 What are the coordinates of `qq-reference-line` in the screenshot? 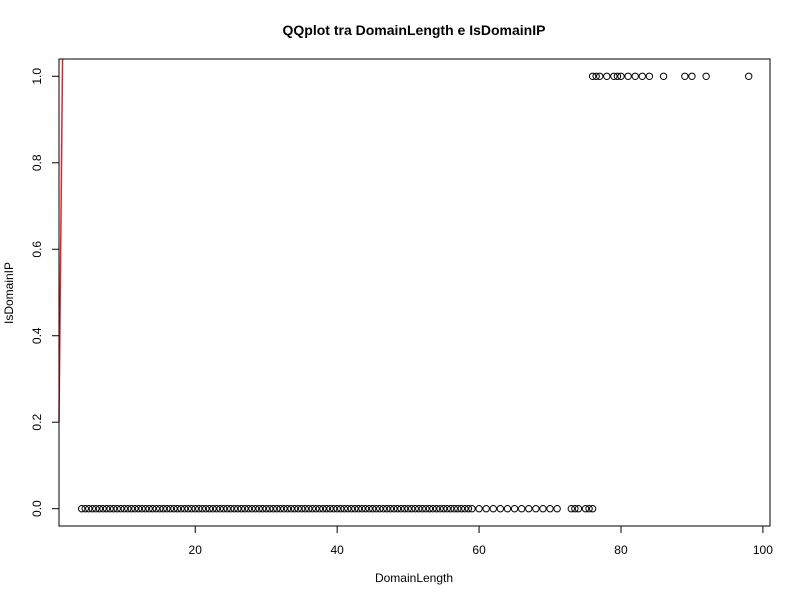 It's located at (61, 240).